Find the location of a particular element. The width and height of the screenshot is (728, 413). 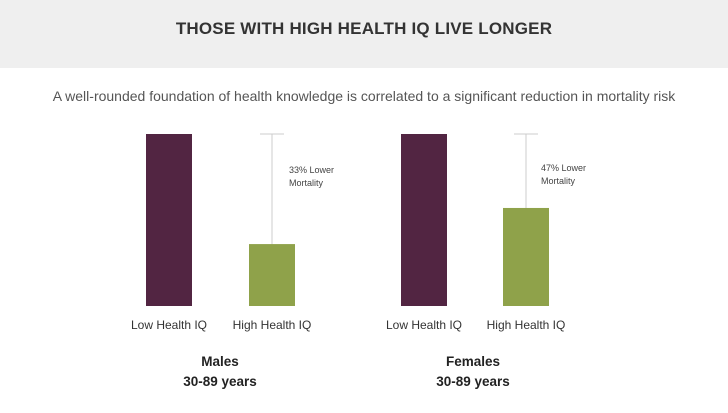

chart-title: THOSE WITH HIGH HEALTH IQ LIVE LONGER is located at coordinates (364, 28).